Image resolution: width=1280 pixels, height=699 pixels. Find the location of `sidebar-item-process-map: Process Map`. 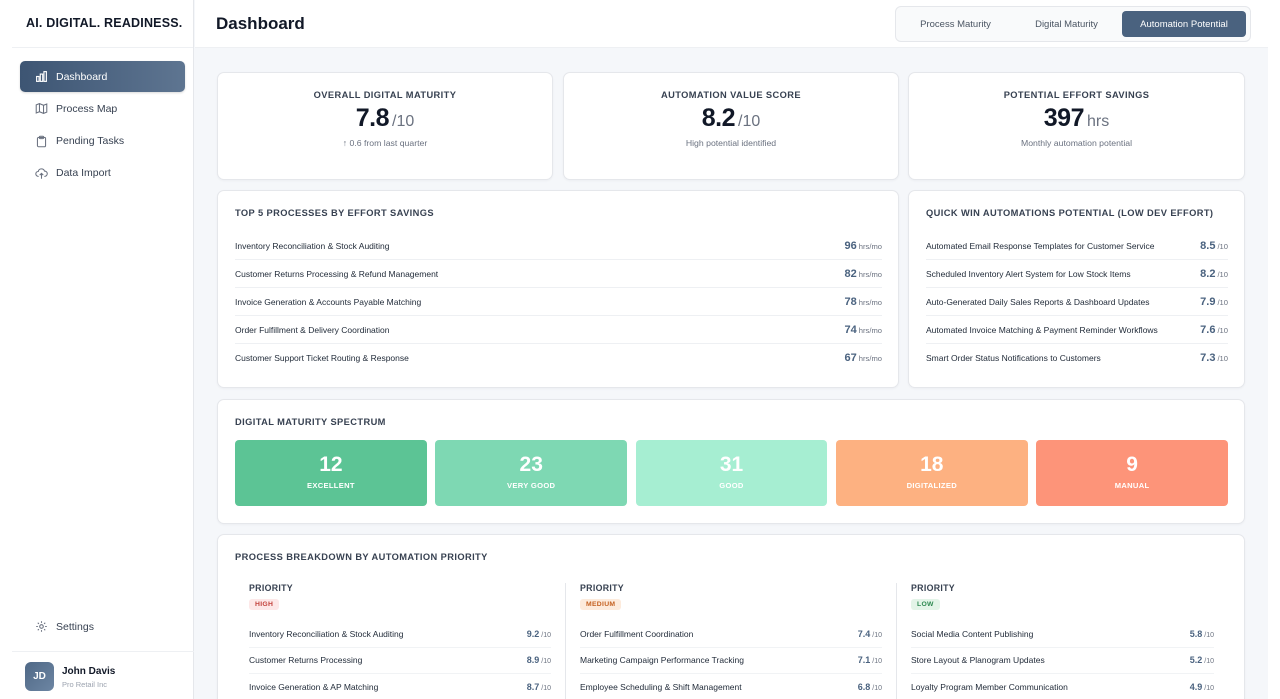

sidebar-item-process-map: Process Map is located at coordinates (102, 108).